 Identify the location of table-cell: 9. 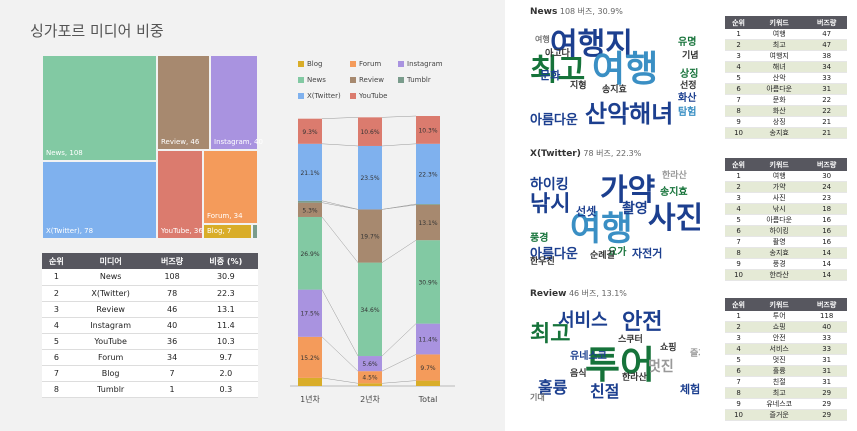
(739, 264).